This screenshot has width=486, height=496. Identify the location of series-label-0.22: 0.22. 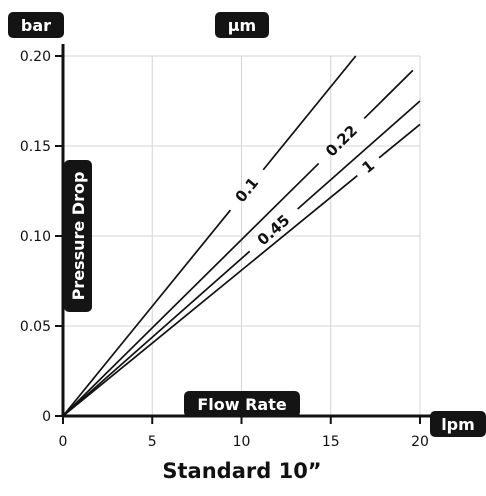
(341, 141).